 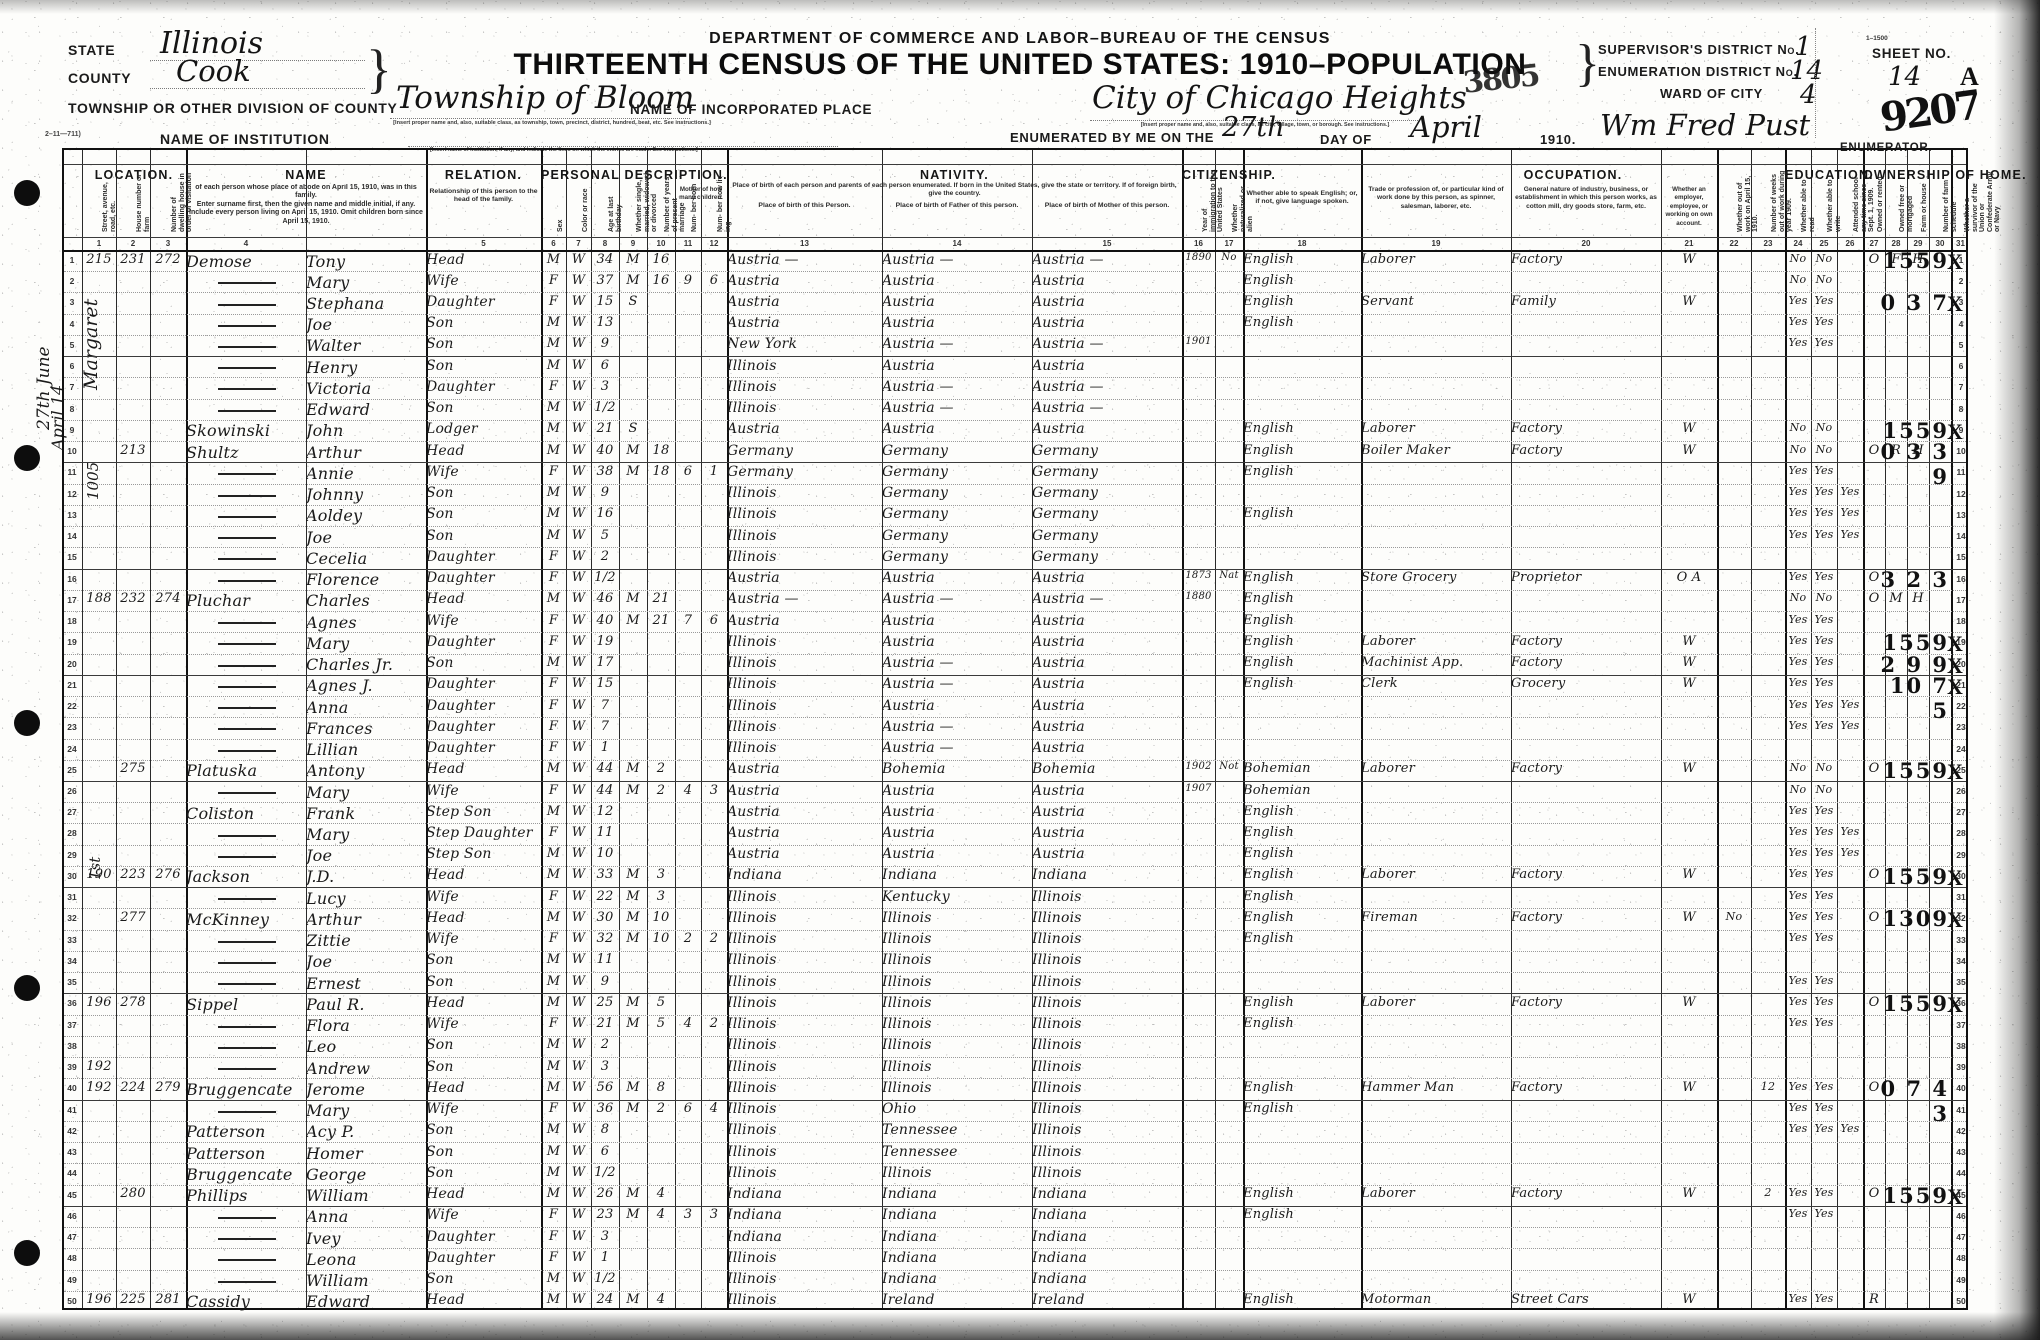 What do you see at coordinates (1436, 243) in the screenshot?
I see `column-number: 19` at bounding box center [1436, 243].